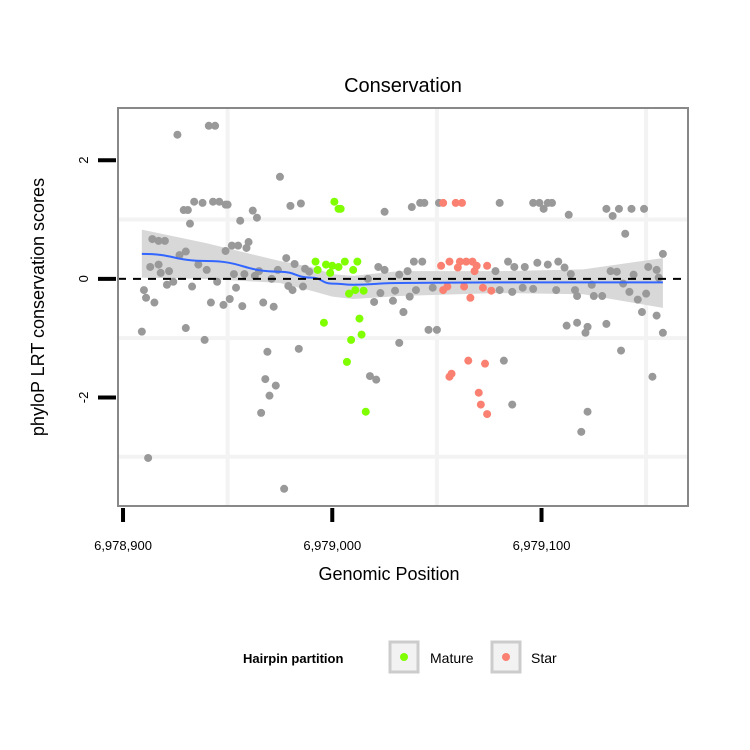 The image size is (750, 750). Describe the element at coordinates (83, 278) in the screenshot. I see `y-tick-label: 0` at that location.